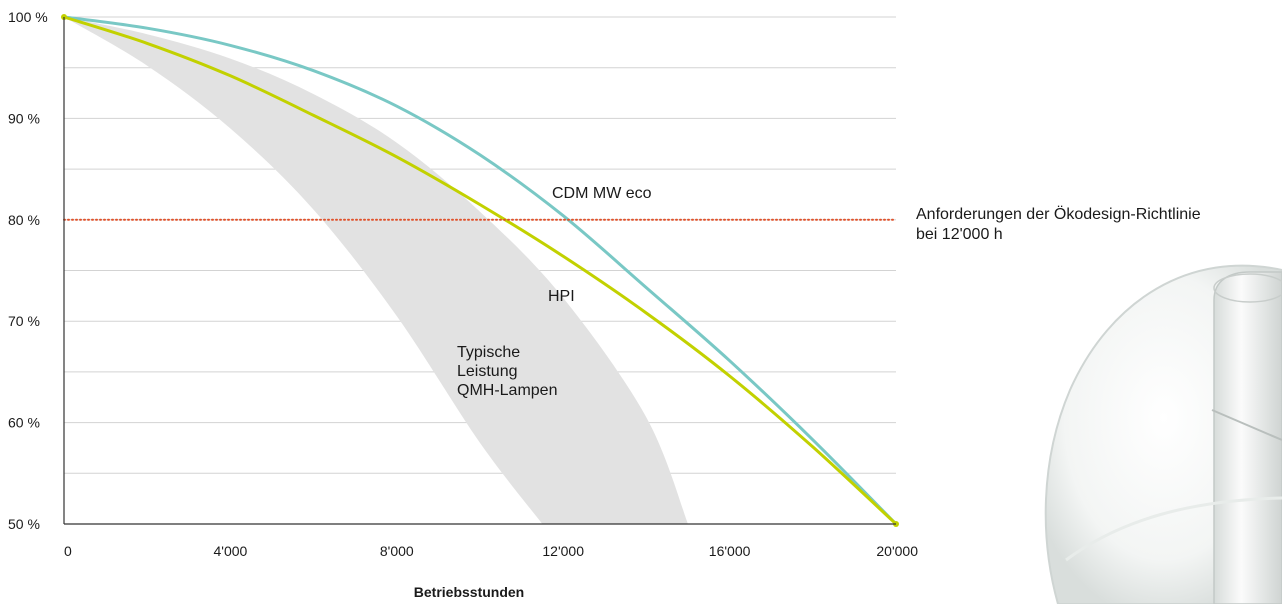 The image size is (1282, 604). I want to click on in-chart-labels: CDM MW eco HPI Typische Leistung QMH-Lampen, so click(554, 292).